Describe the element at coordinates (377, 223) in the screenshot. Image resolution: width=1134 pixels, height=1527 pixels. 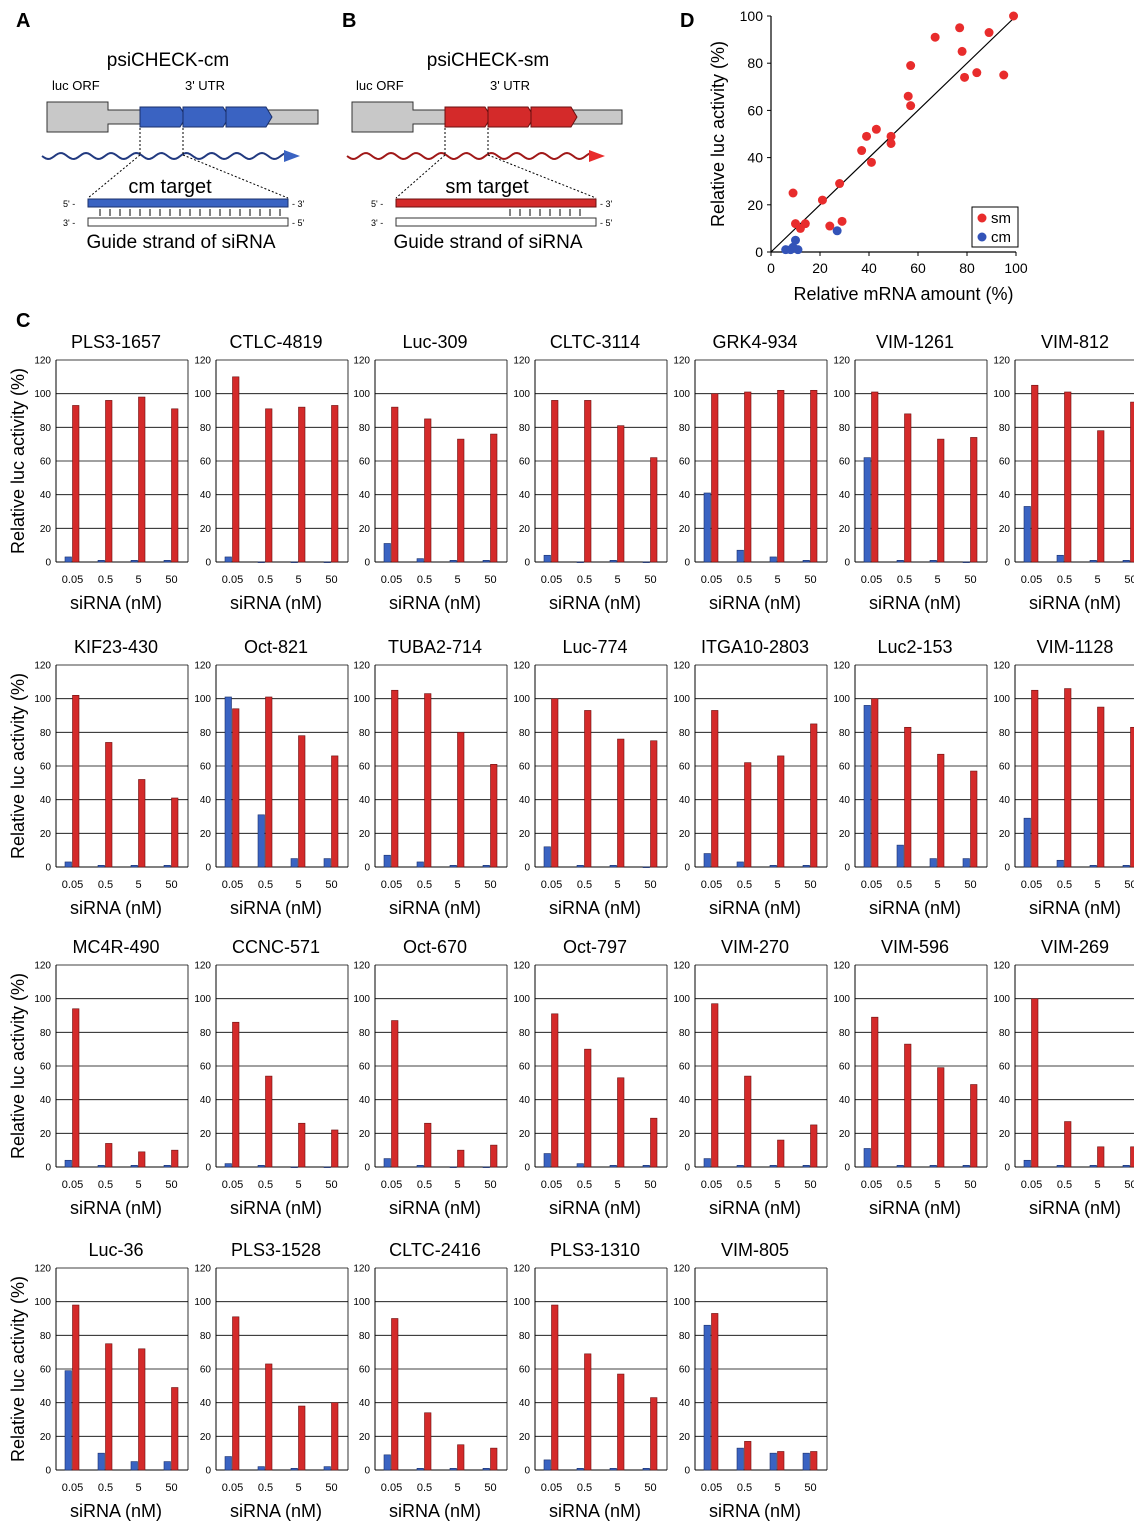
I see `strand-end-label: 3' -` at that location.